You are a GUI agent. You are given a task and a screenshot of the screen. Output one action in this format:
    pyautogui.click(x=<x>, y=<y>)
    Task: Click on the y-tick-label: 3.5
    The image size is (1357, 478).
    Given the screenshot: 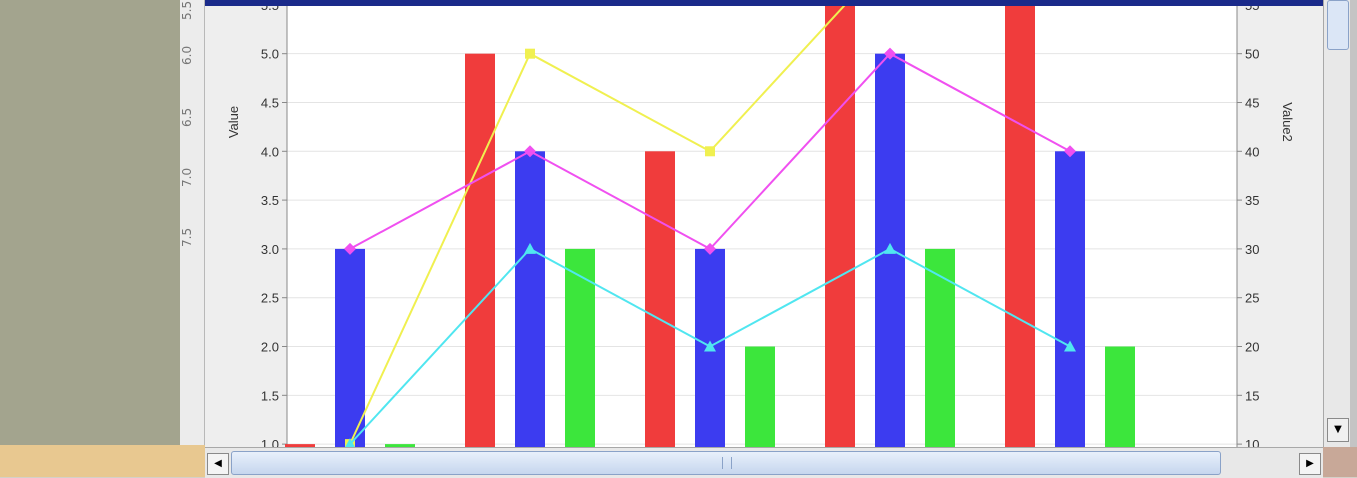 What is the action you would take?
    pyautogui.click(x=270, y=200)
    